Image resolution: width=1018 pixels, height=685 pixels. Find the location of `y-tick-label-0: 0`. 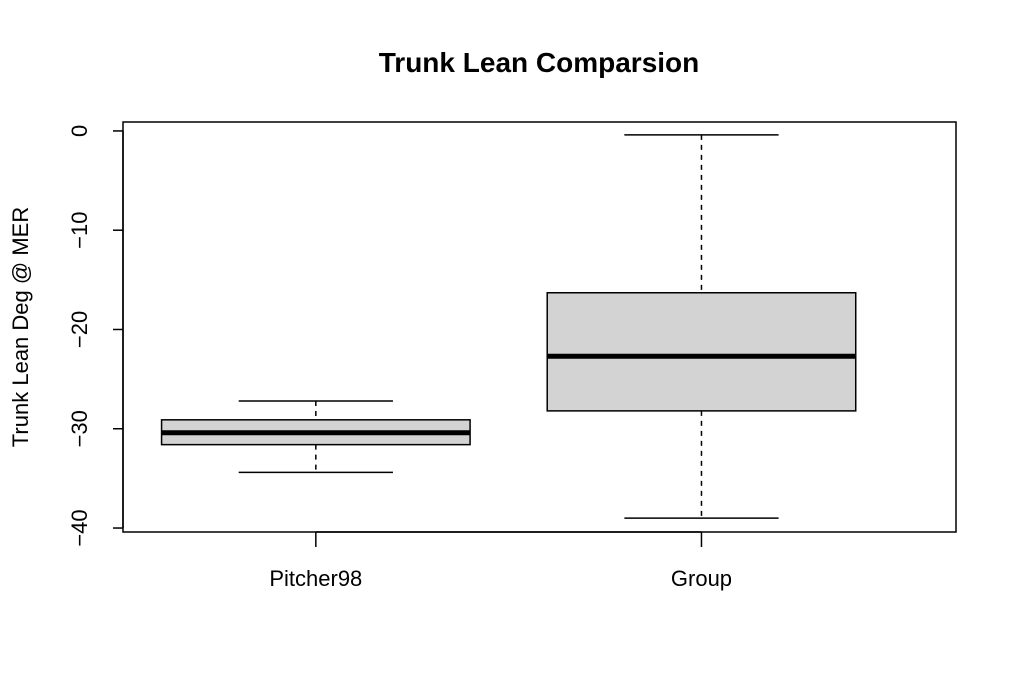

y-tick-label-0: 0 is located at coordinates (79, 131).